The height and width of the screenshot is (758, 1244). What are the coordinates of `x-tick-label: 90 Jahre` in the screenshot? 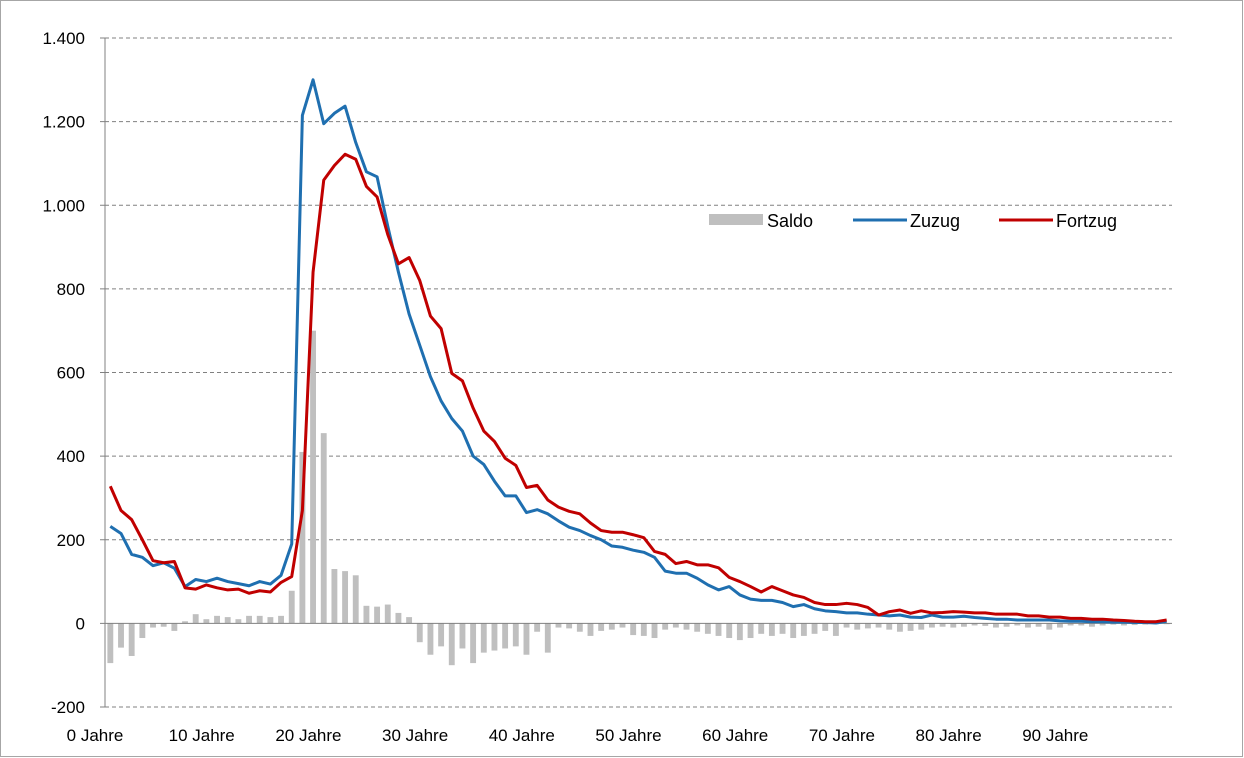 It's located at (1055, 735).